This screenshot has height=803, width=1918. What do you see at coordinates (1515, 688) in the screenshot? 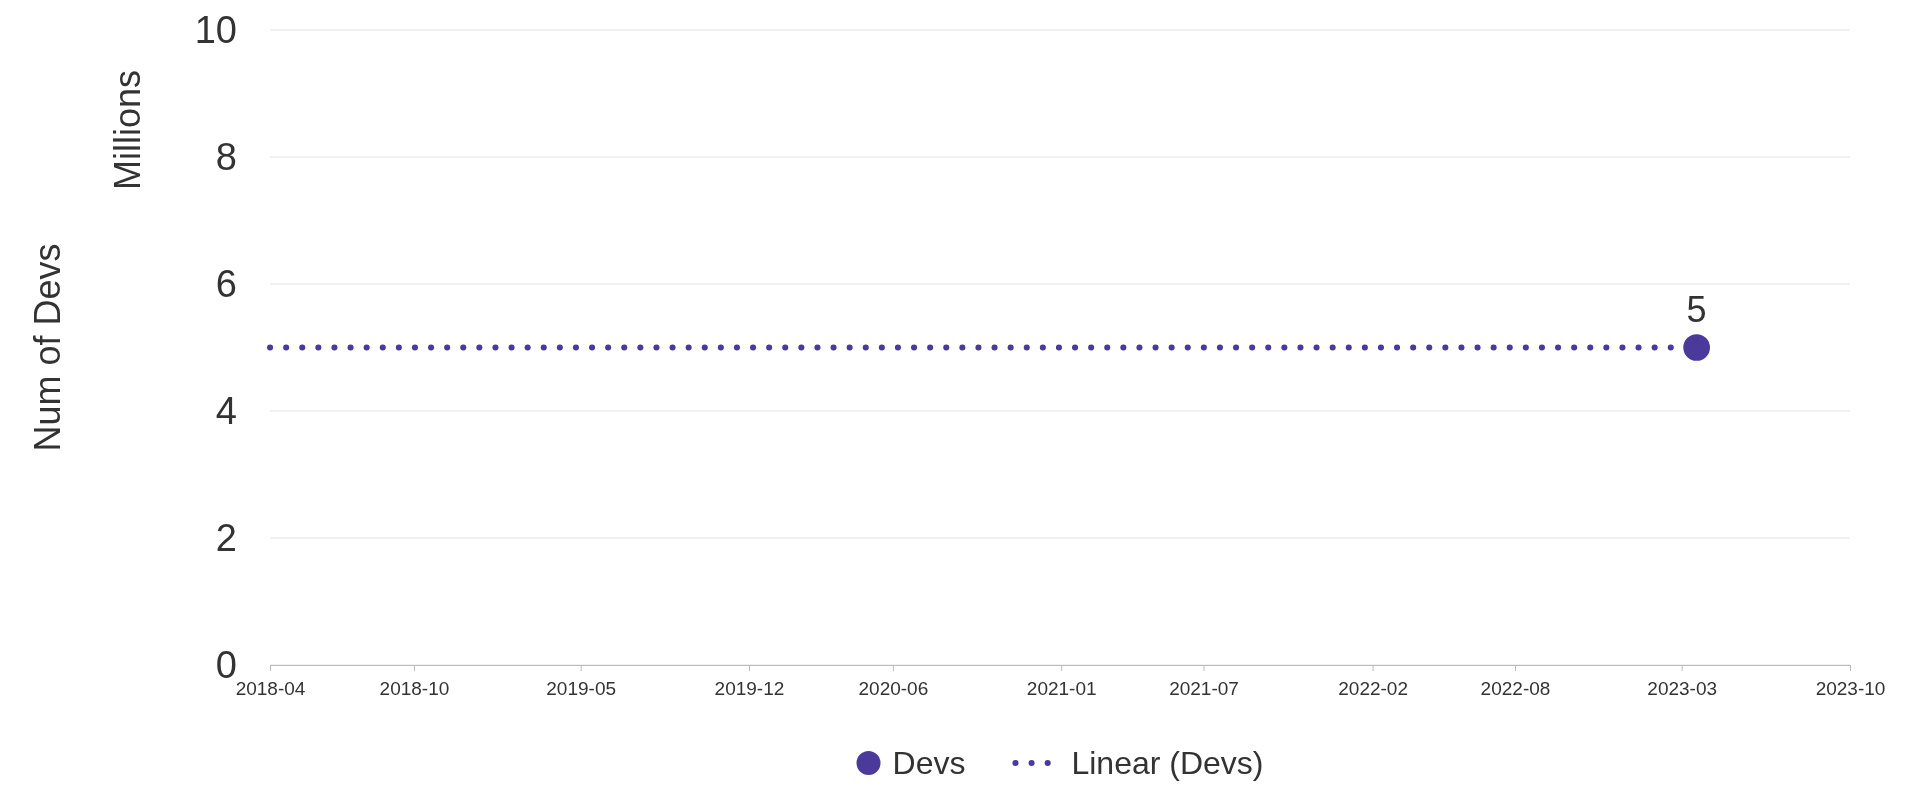
I see `x-tick-label: 2022-08` at bounding box center [1515, 688].